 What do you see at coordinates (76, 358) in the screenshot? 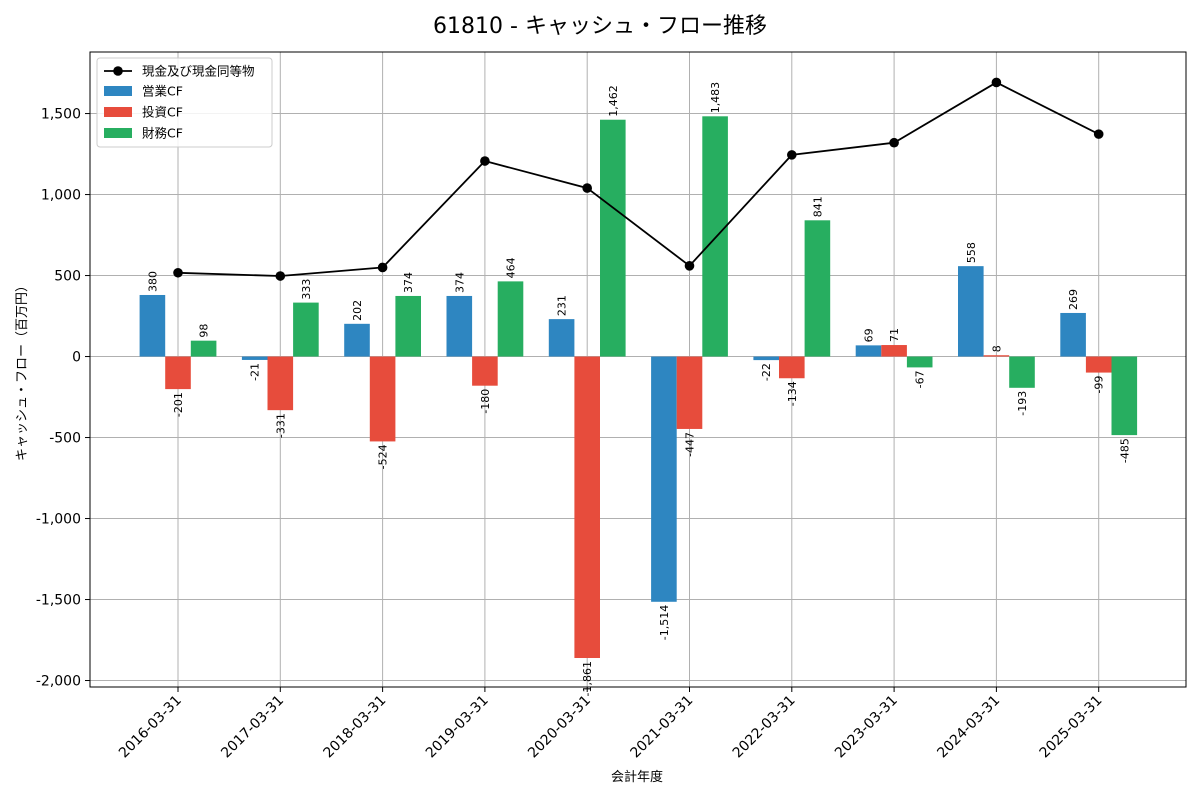
I see `y-tick-label: 0` at bounding box center [76, 358].